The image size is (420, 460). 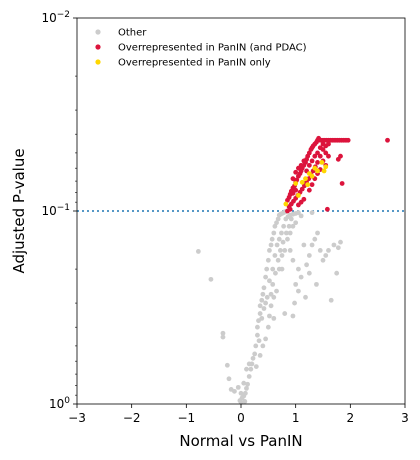 What do you see at coordinates (194, 63) in the screenshot?
I see `legend-label: Overrepresented in PanIN only` at bounding box center [194, 63].